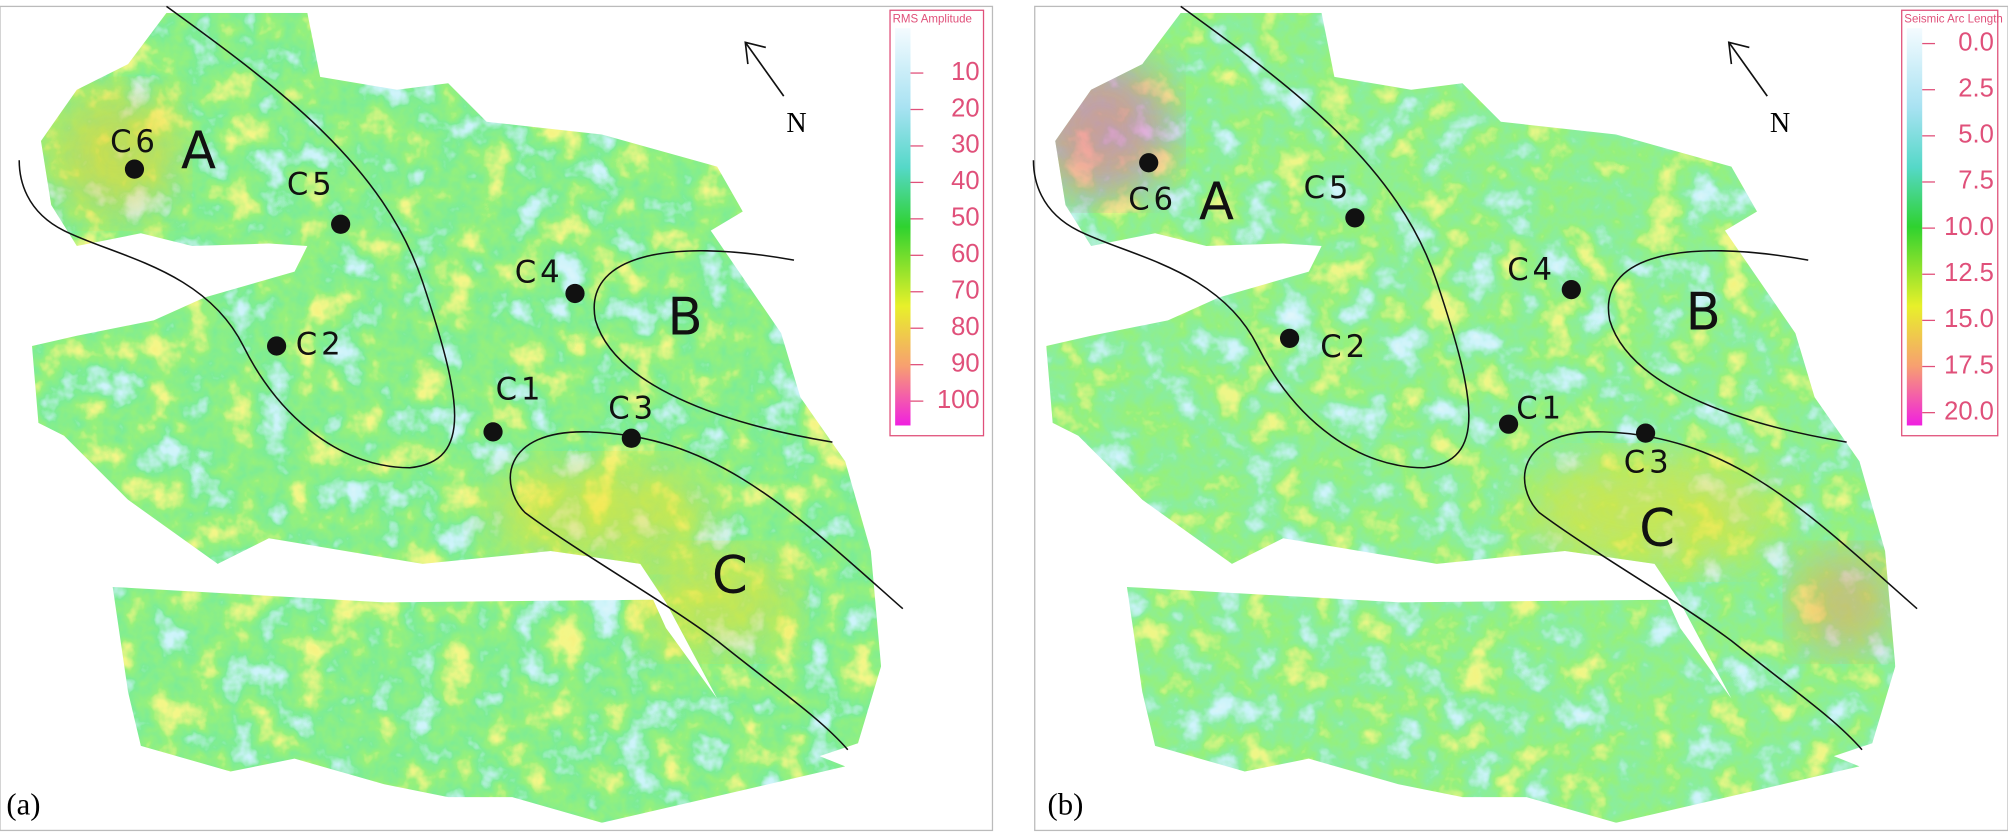 The height and width of the screenshot is (833, 2008). What do you see at coordinates (1953, 19) in the screenshot?
I see `colorbar-title: Seismic Arc Length` at bounding box center [1953, 19].